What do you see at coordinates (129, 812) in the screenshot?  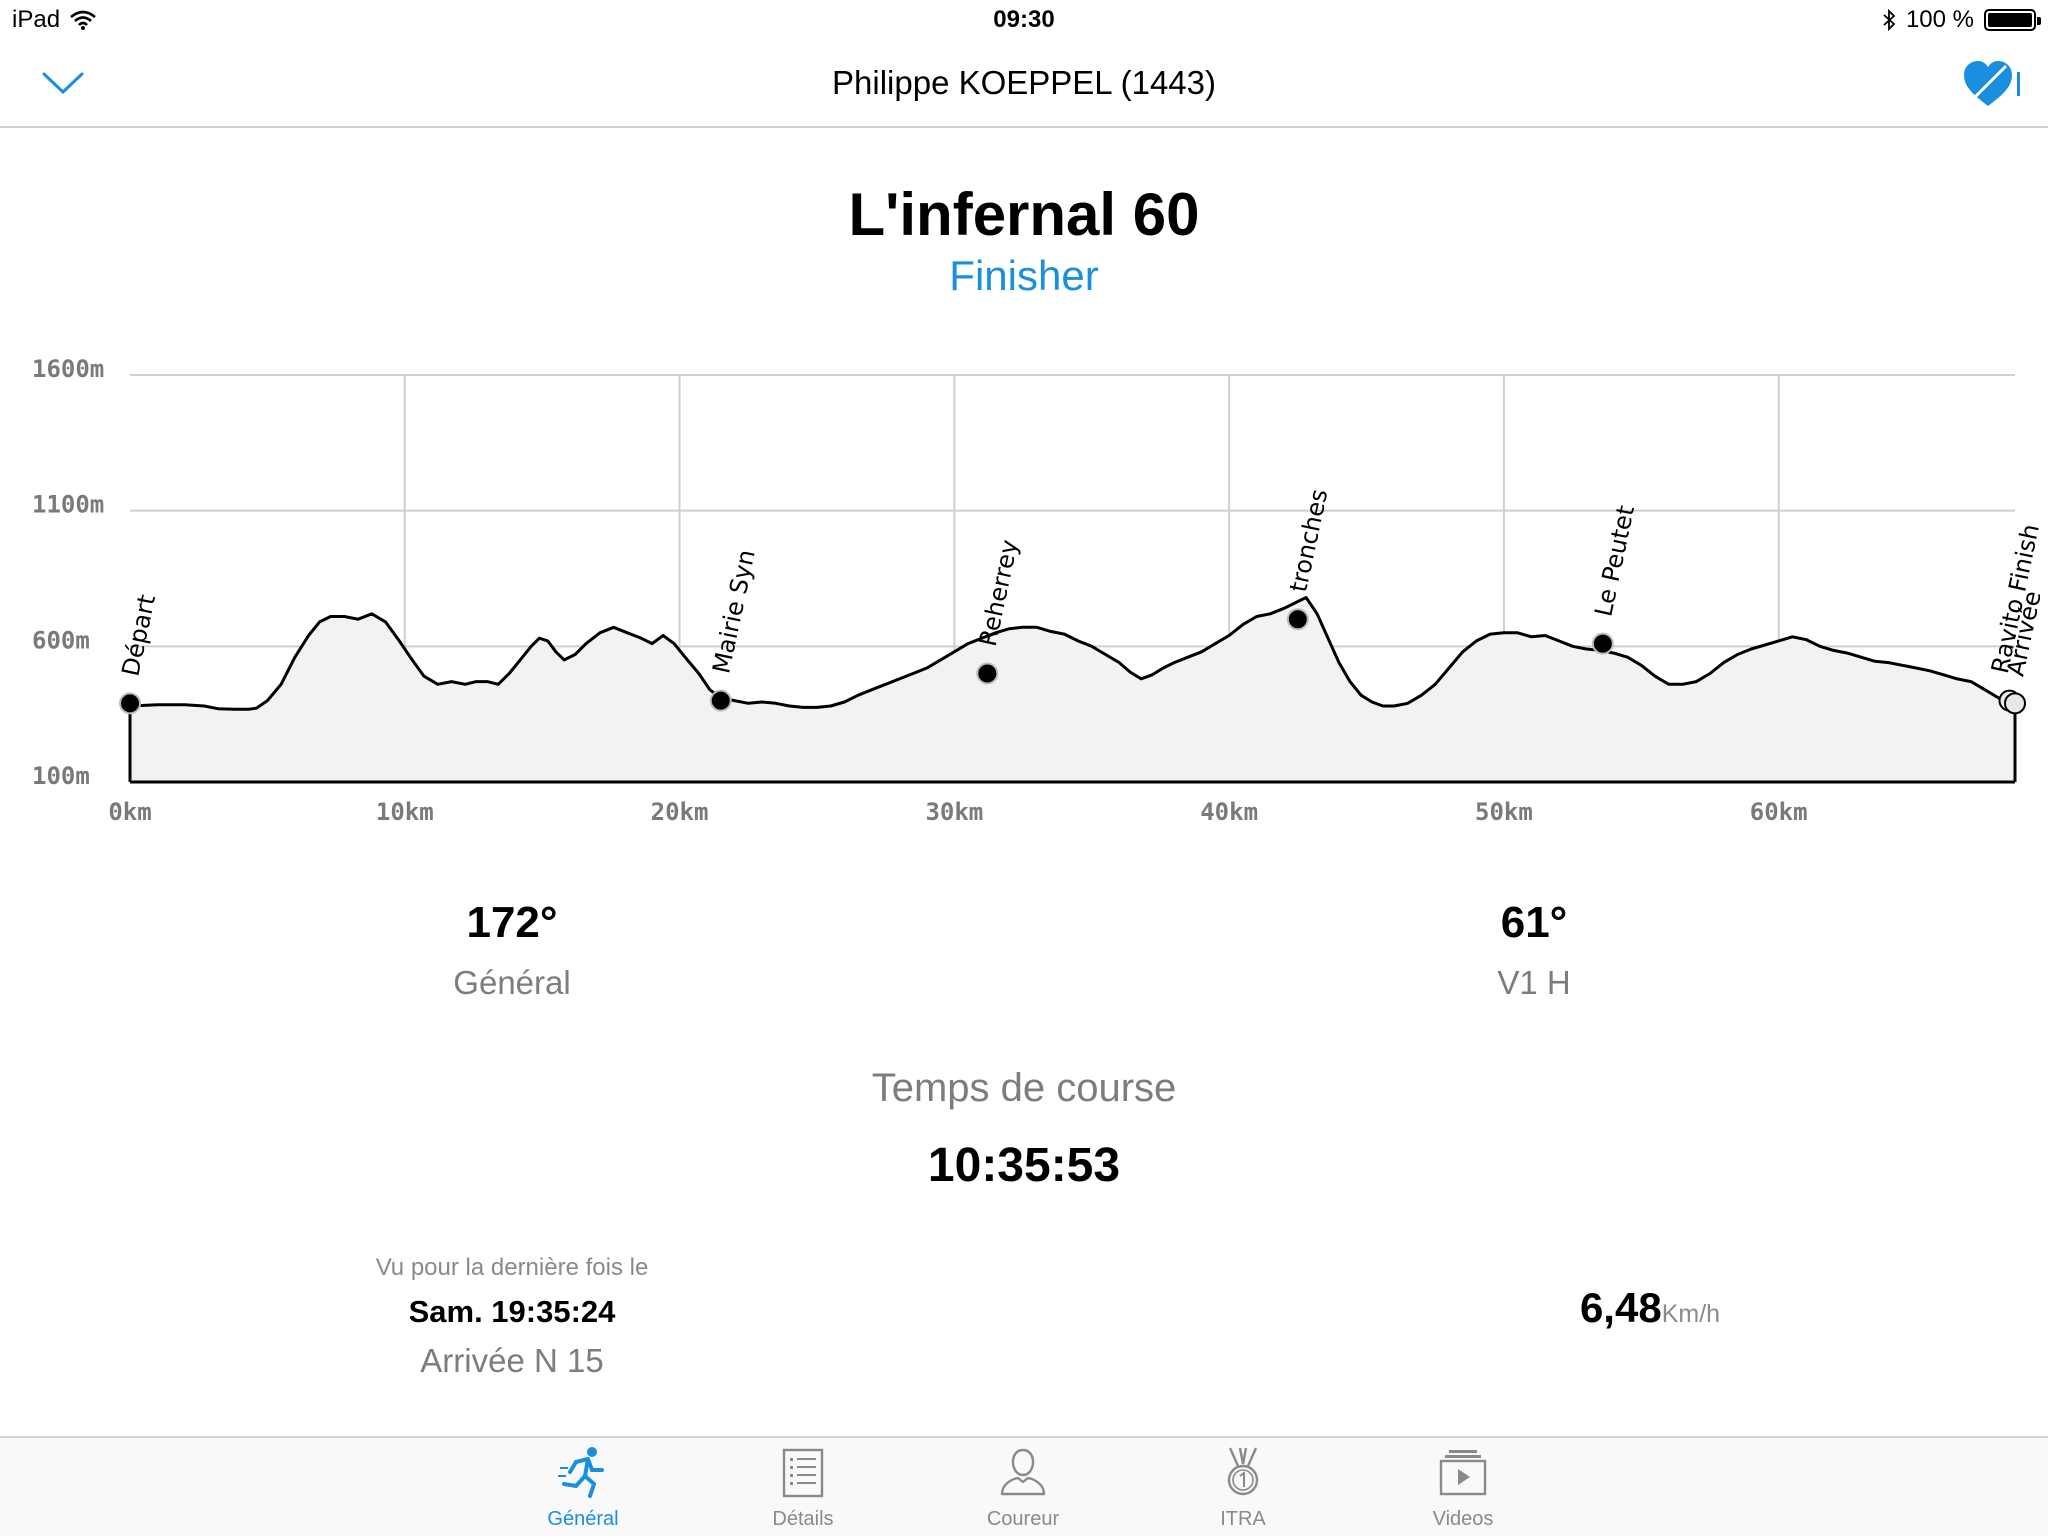 I see `x-tick-label: 0km` at bounding box center [129, 812].